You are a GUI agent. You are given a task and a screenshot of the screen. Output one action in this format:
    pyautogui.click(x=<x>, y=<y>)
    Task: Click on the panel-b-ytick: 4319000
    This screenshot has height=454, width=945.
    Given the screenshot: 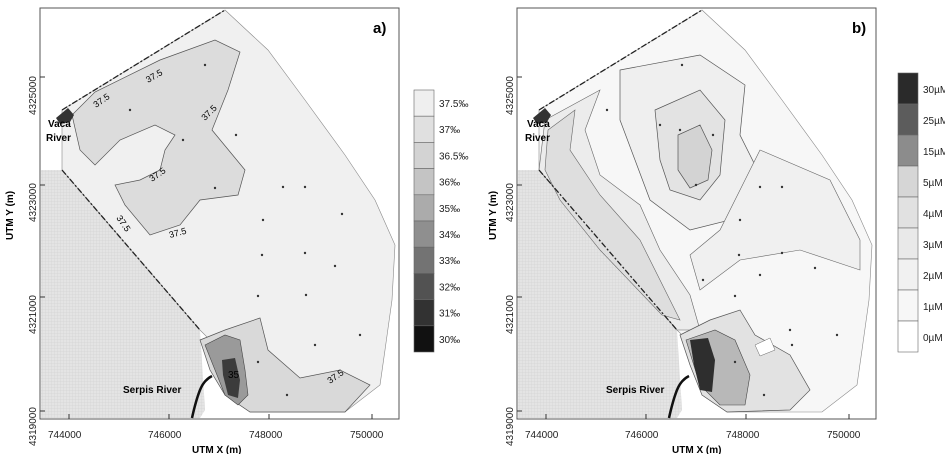 What is the action you would take?
    pyautogui.click(x=510, y=426)
    